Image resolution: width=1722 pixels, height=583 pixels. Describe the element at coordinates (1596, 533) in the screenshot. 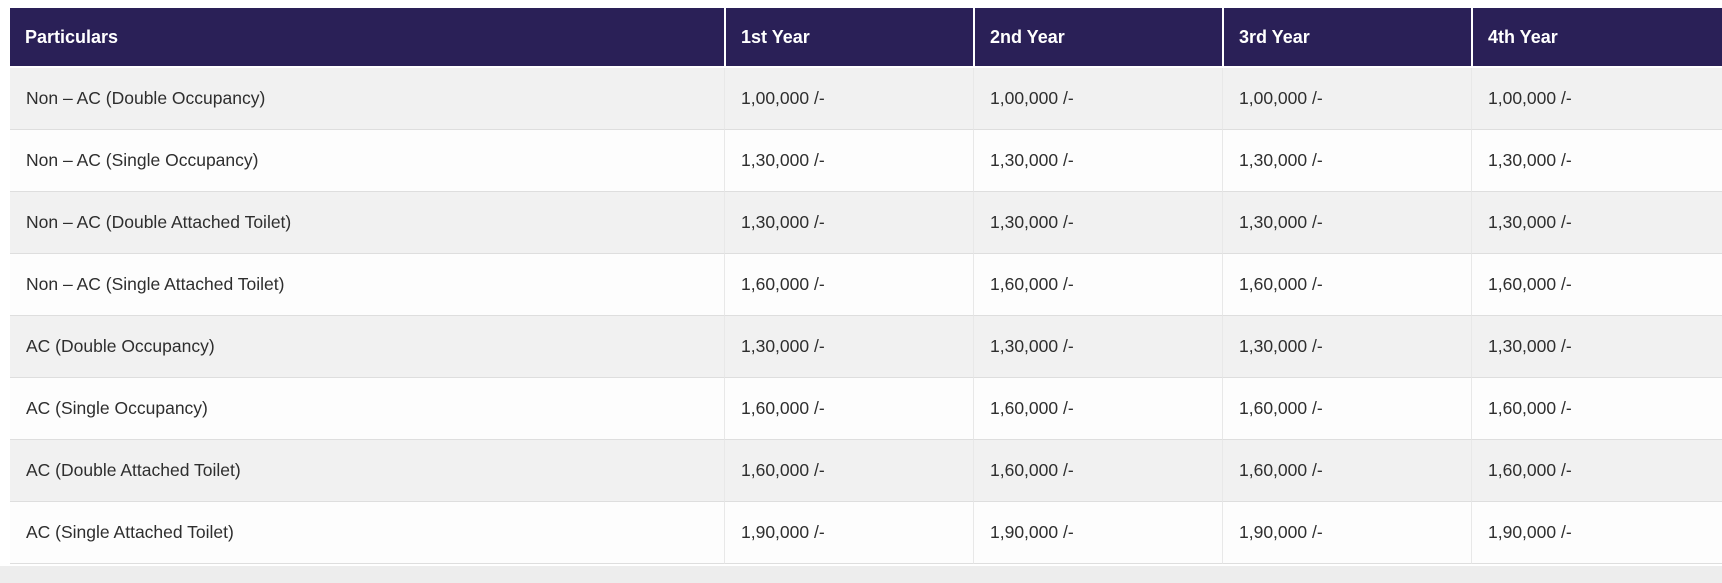

I see `value-cell-4th-year: 1,90,000 /-` at that location.